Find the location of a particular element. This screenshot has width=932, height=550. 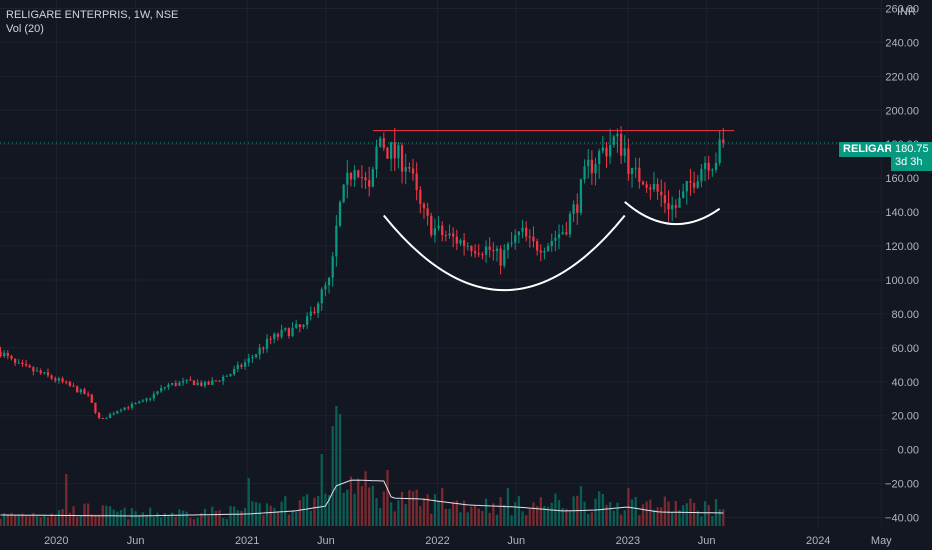

time-axis: 2020 Jun 2021 Jun 2022 Jun 2023 Jun 2024 May is located at coordinates (468, 541).